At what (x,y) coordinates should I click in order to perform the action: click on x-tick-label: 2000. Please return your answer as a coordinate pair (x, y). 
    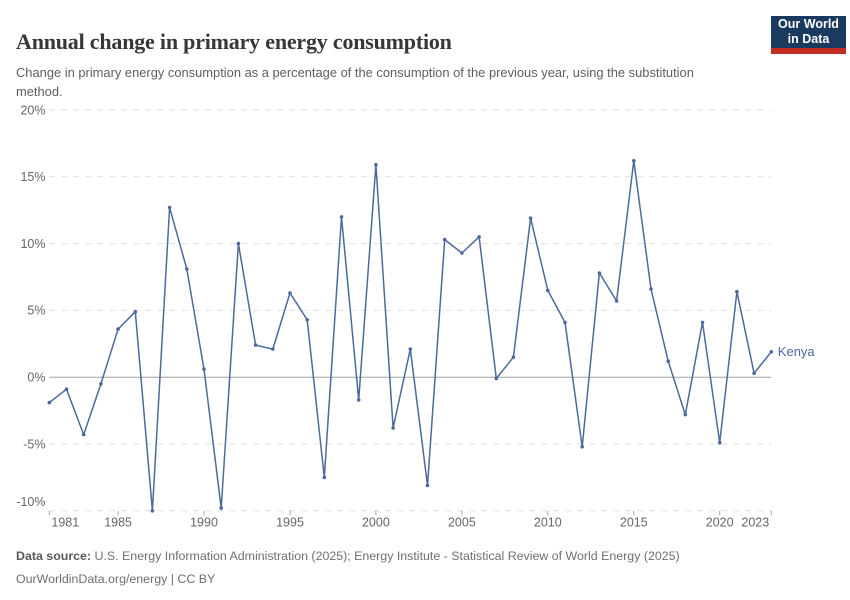
    Looking at the image, I should click on (376, 523).